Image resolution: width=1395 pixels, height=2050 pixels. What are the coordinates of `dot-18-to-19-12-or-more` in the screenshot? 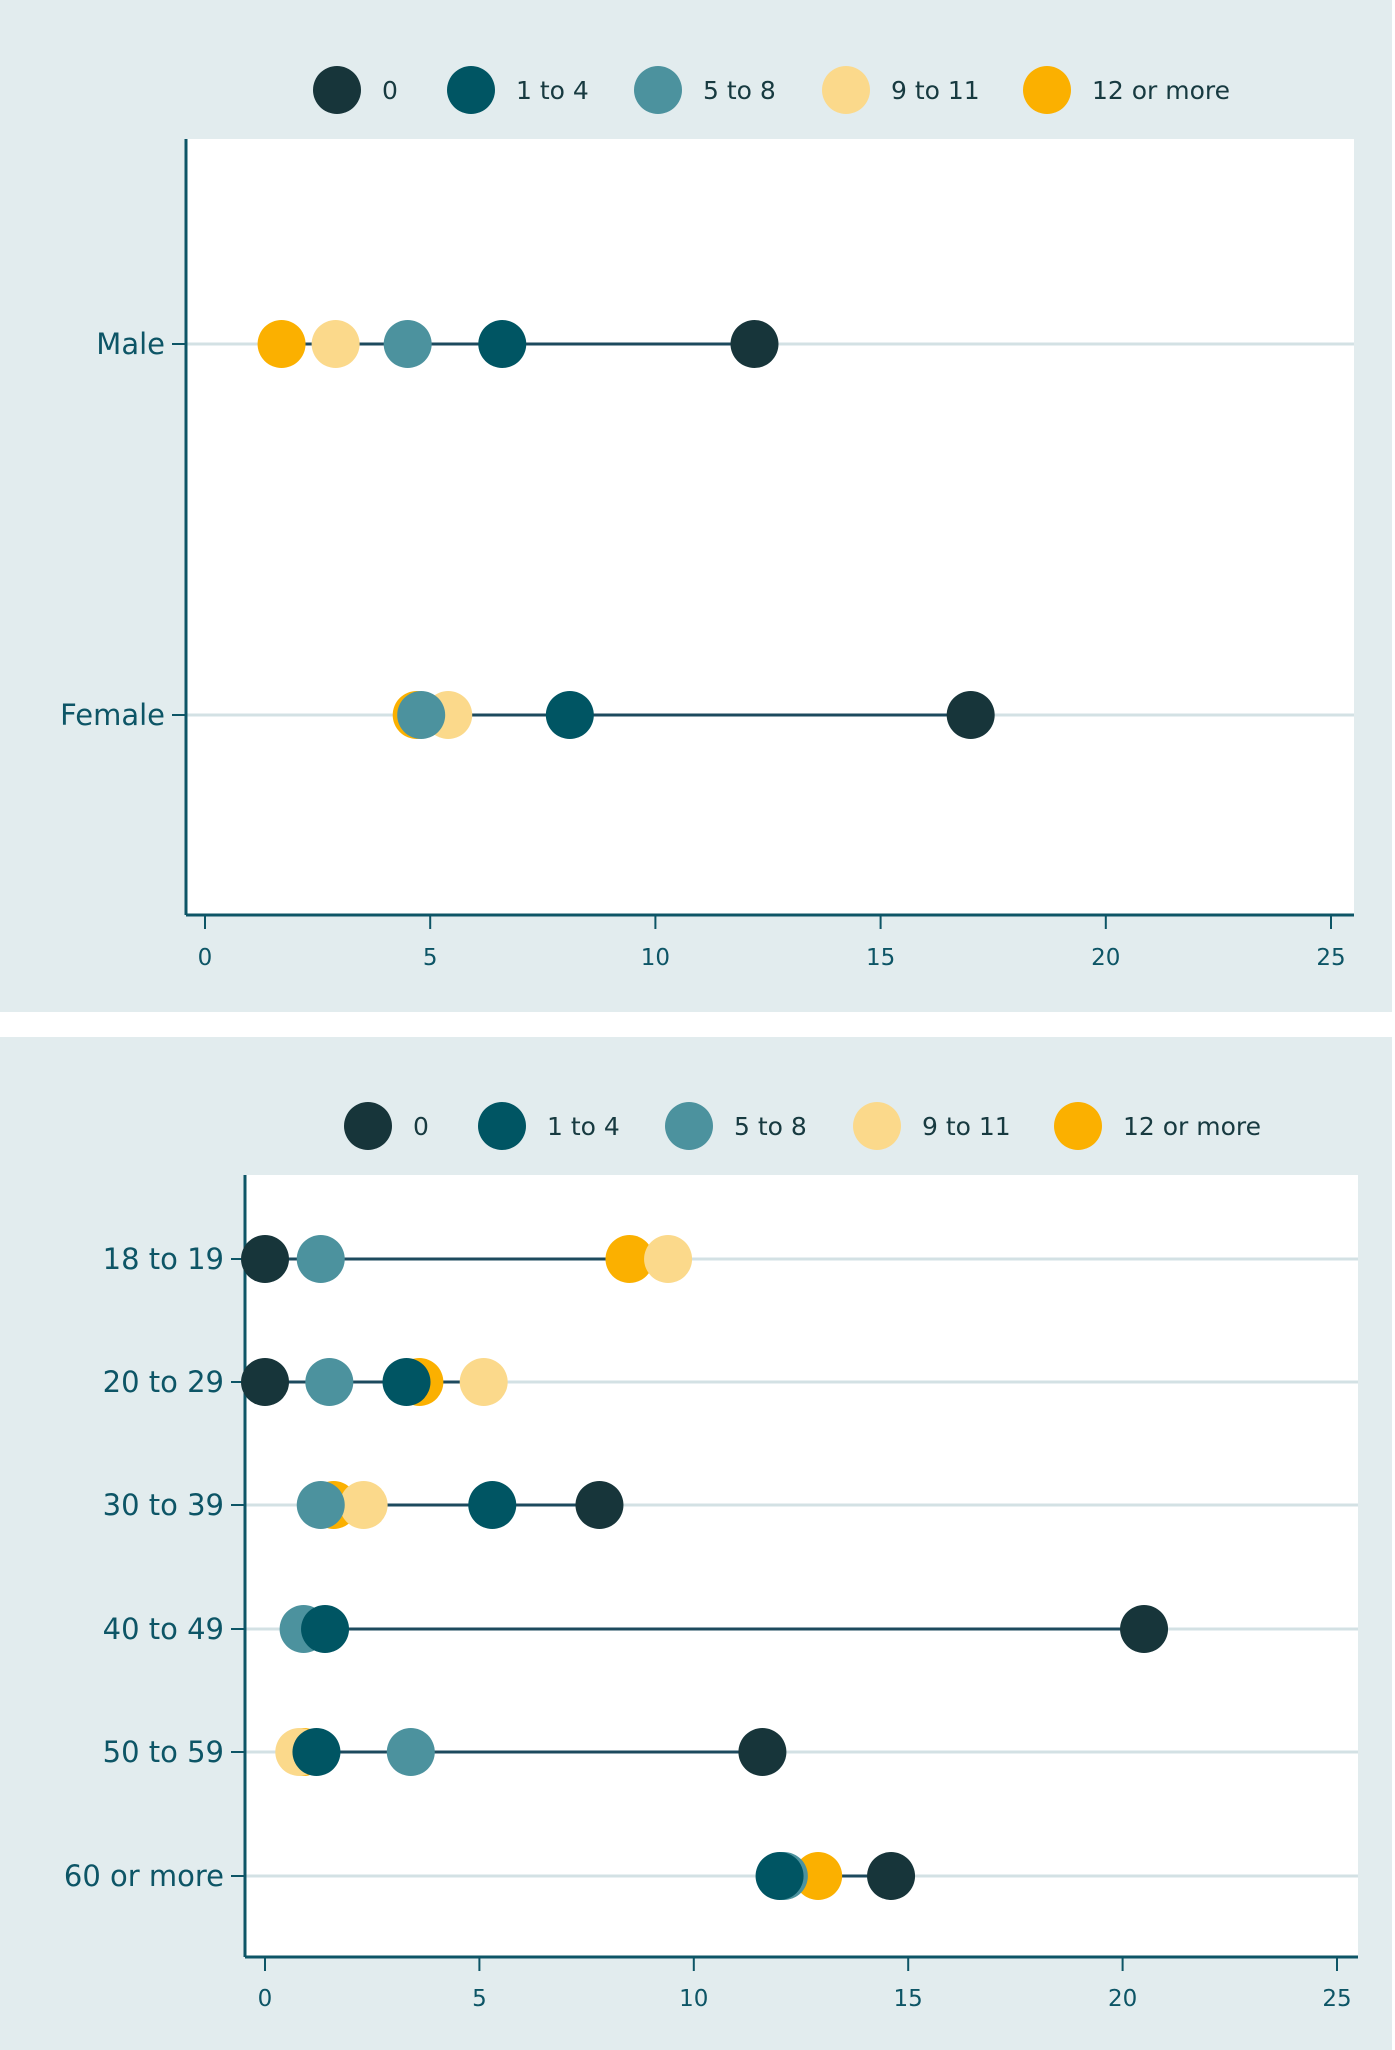 It's located at (629, 1259).